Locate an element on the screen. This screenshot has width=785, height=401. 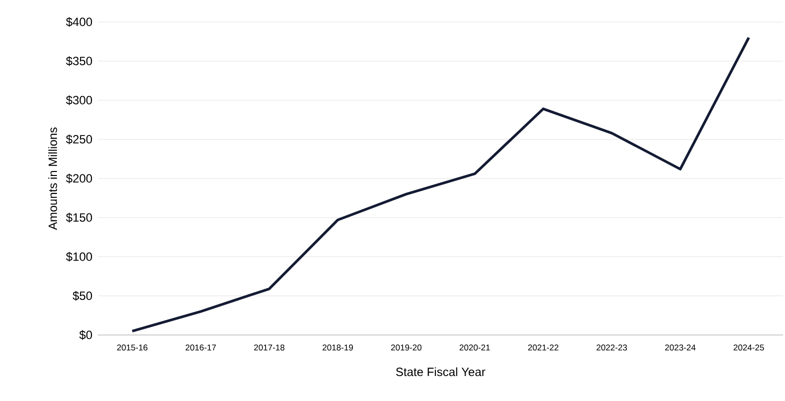
x-tick-label: 2021-22 is located at coordinates (543, 347).